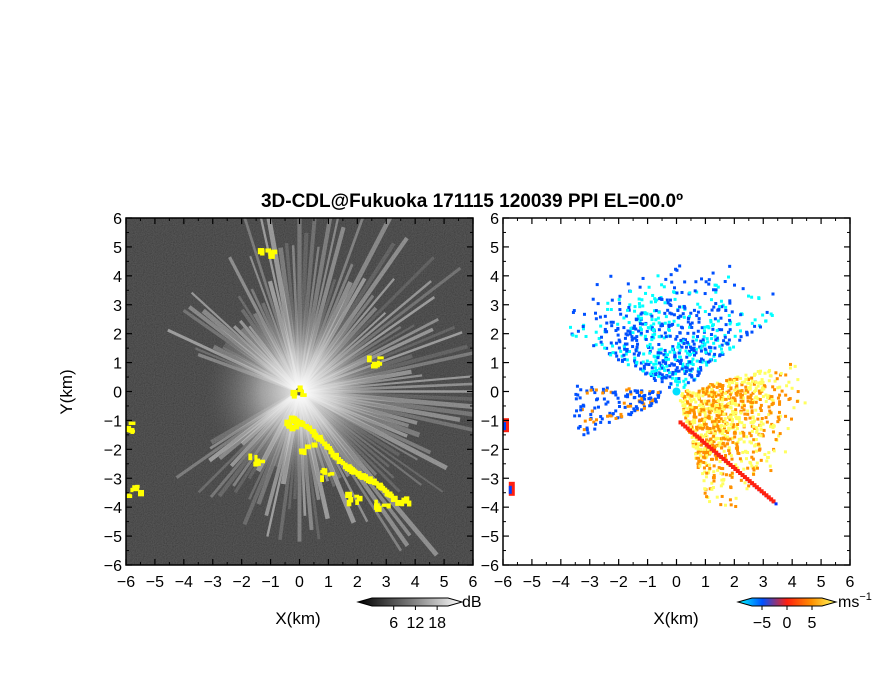 The height and width of the screenshot is (680, 880). I want to click on right-ytick-label: 4, so click(494, 277).